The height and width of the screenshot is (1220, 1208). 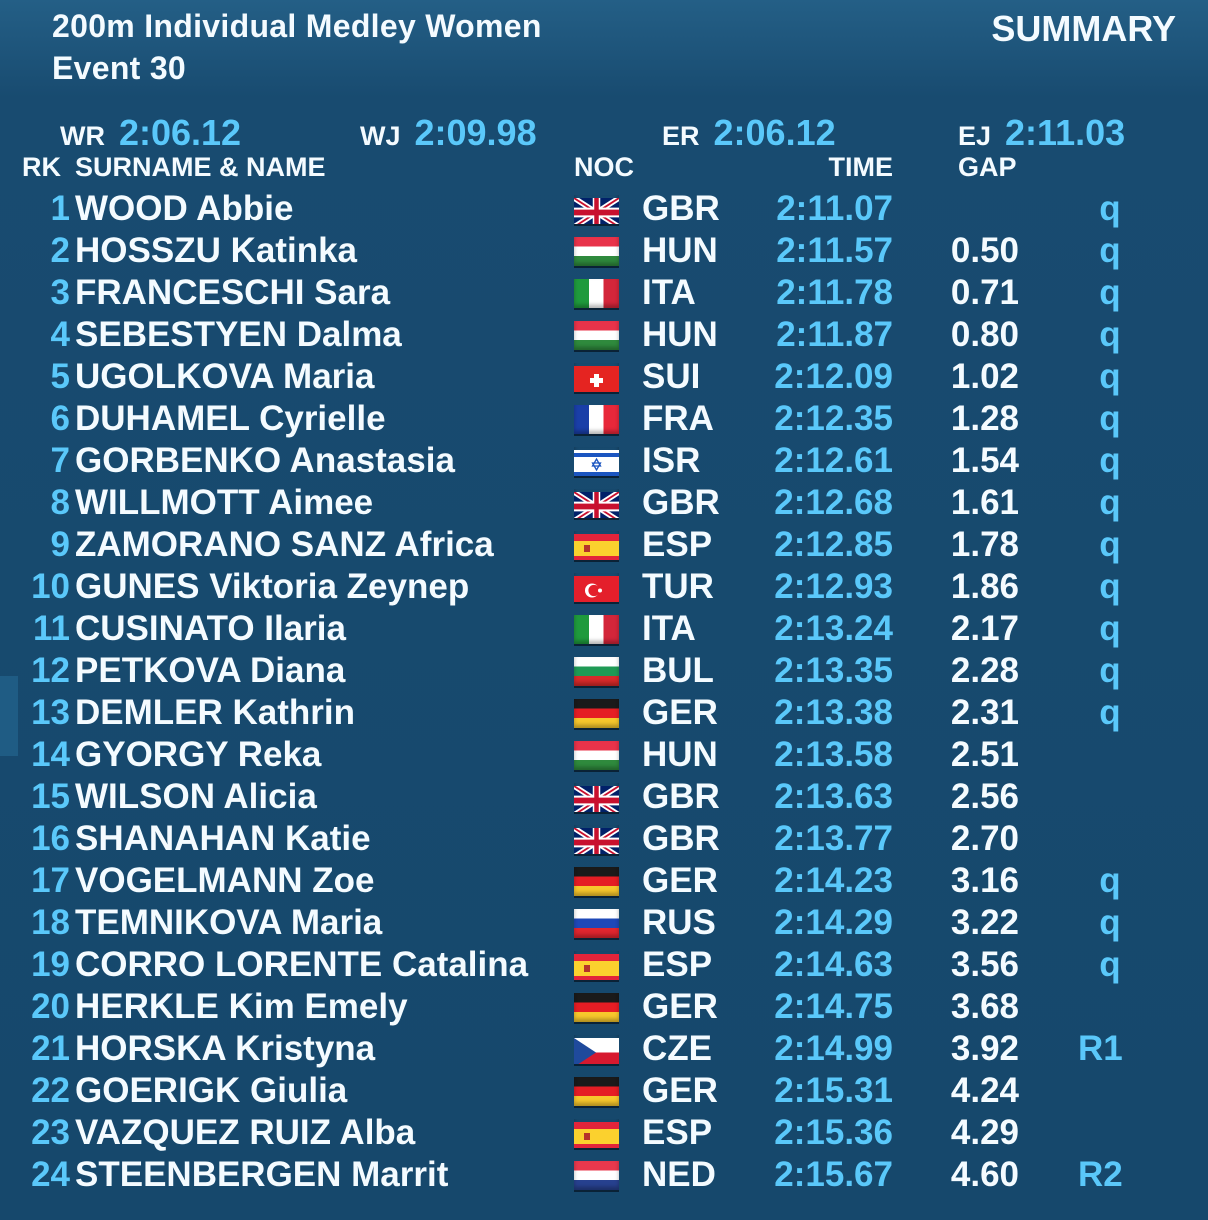 What do you see at coordinates (984, 502) in the screenshot?
I see `gap: 1.61` at bounding box center [984, 502].